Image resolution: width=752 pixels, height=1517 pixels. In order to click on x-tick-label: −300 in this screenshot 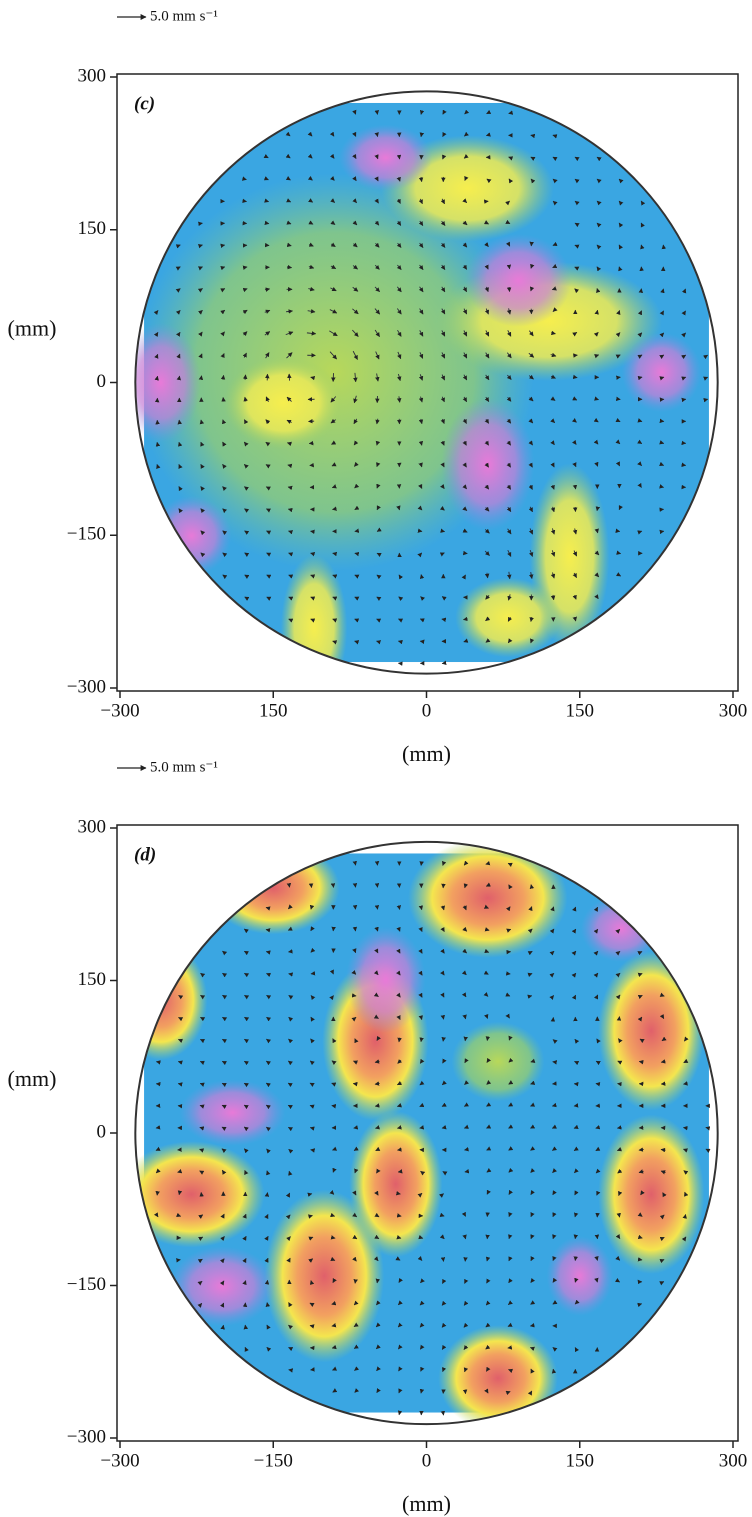, I will do `click(119, 710)`.